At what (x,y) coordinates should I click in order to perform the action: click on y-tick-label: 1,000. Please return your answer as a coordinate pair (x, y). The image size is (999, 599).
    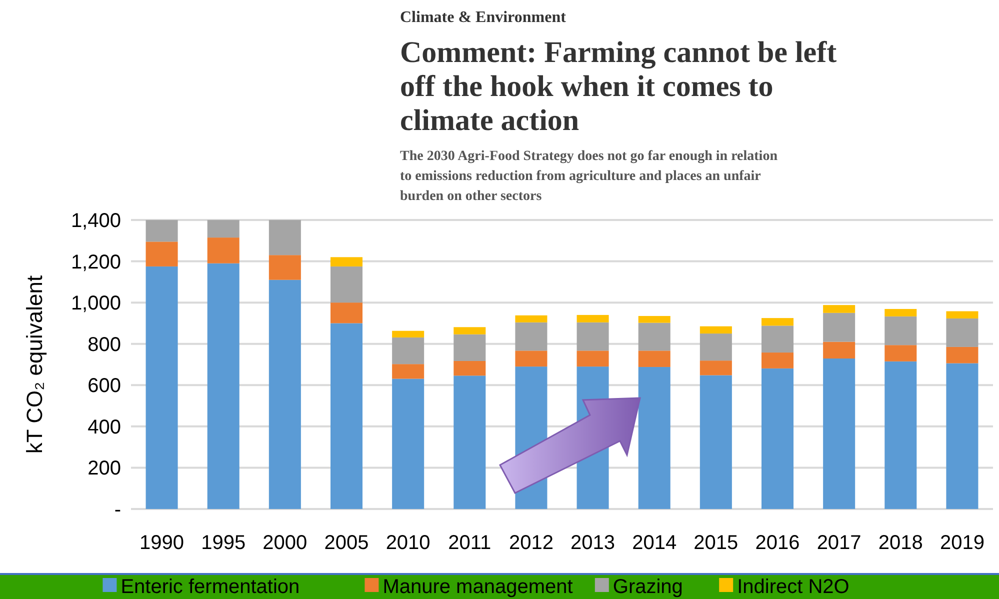
    Looking at the image, I should click on (95, 303).